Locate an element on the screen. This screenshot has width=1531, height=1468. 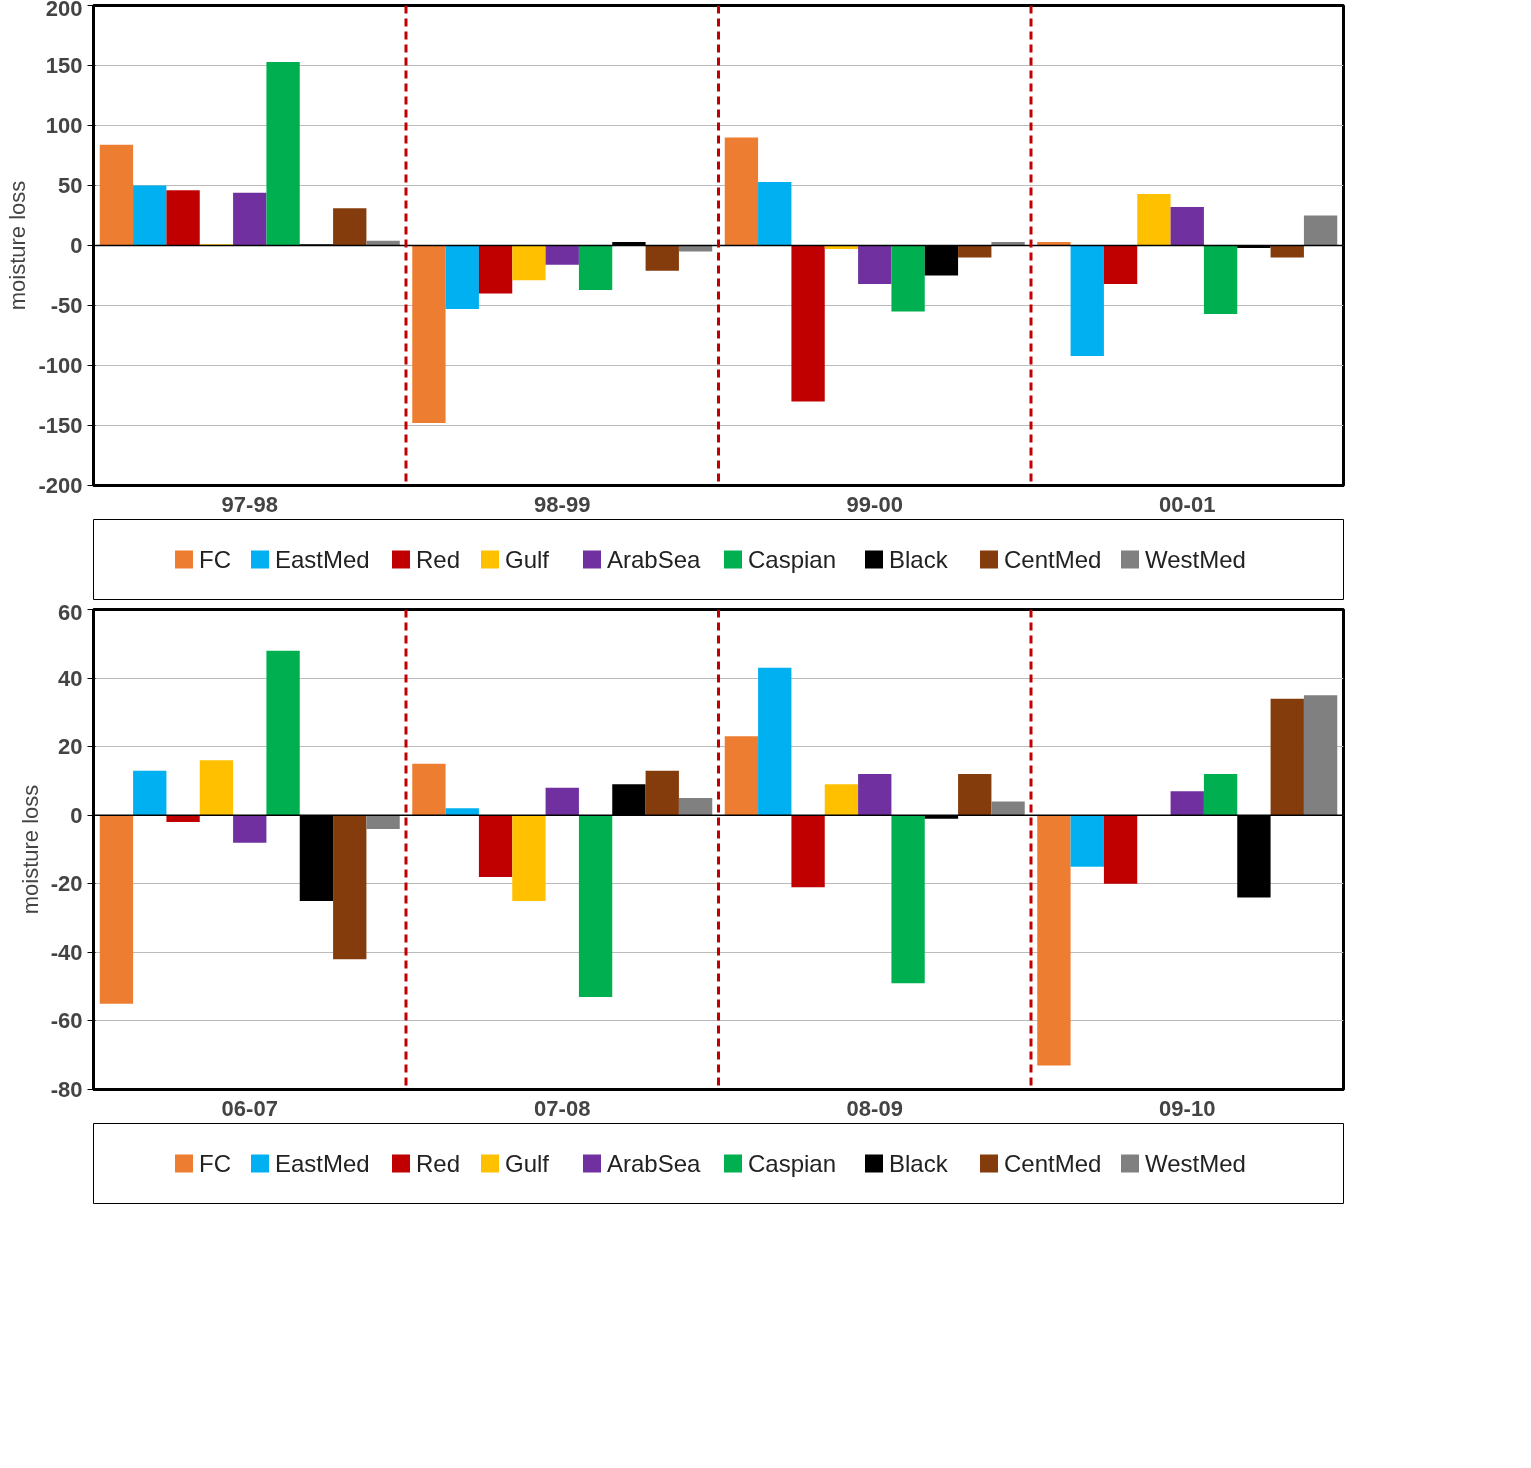
y-tick-label: 100 is located at coordinates (64, 125).